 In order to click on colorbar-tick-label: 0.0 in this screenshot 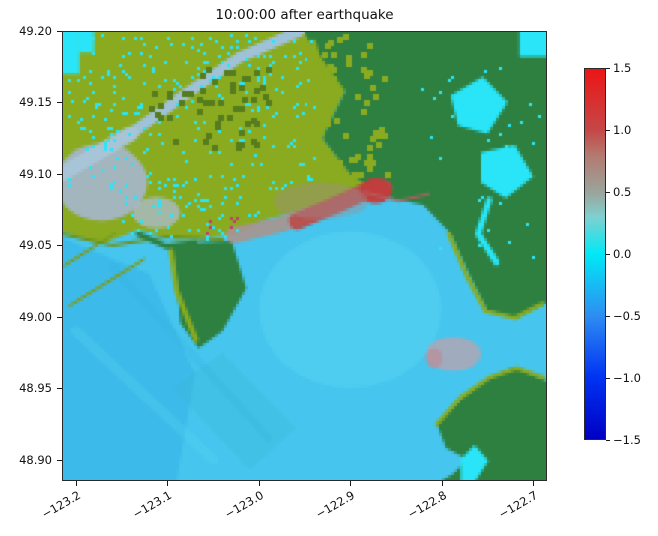, I will do `click(622, 254)`.